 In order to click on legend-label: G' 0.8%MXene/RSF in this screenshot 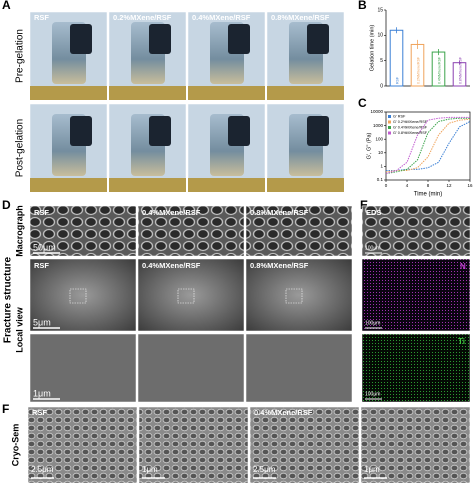, I will do `click(410, 133)`.